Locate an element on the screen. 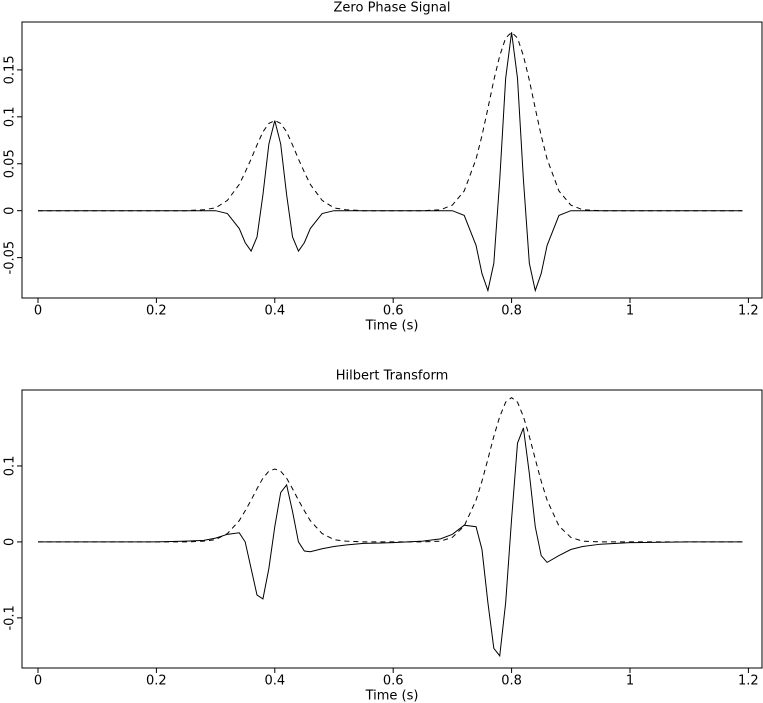 The width and height of the screenshot is (763, 703). chart-title: Zero Phase Signal is located at coordinates (392, 8).